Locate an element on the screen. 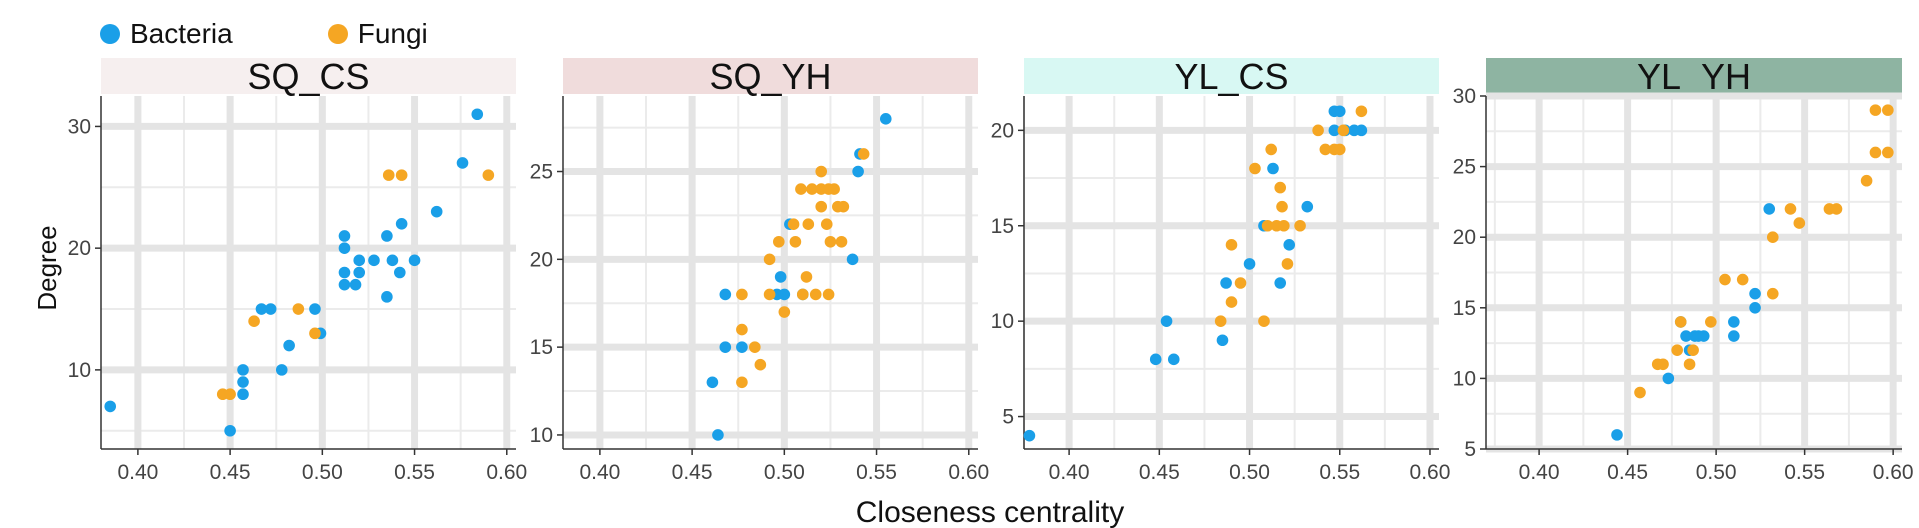 The image size is (1919, 528). panel-strip is located at coordinates (1231, 76).